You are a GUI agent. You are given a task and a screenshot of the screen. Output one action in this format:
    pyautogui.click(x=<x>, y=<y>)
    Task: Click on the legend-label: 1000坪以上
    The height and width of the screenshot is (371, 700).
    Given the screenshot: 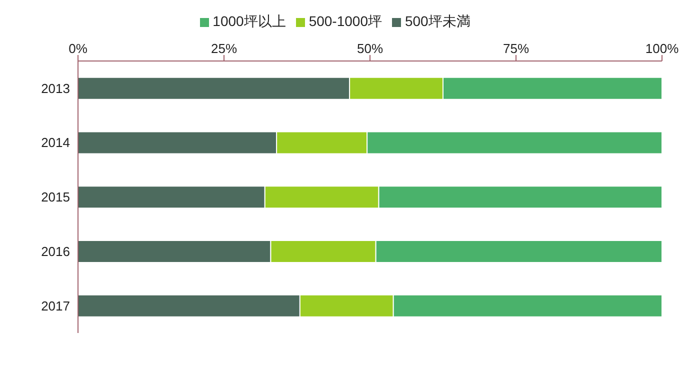 What is the action you would take?
    pyautogui.click(x=249, y=21)
    